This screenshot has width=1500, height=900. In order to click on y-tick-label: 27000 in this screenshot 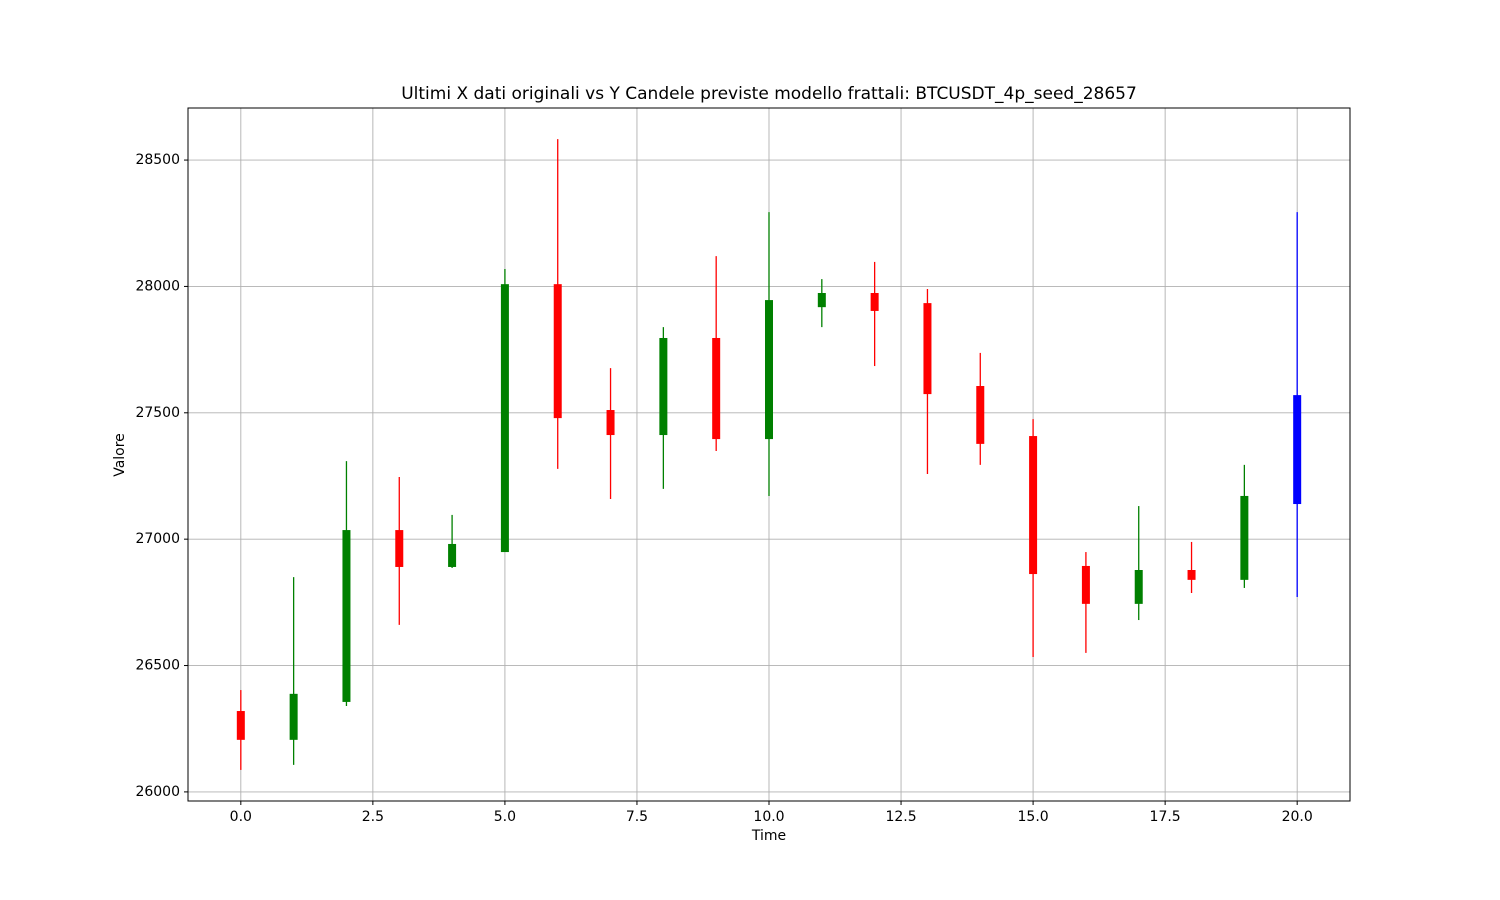, I will do `click(157, 539)`.